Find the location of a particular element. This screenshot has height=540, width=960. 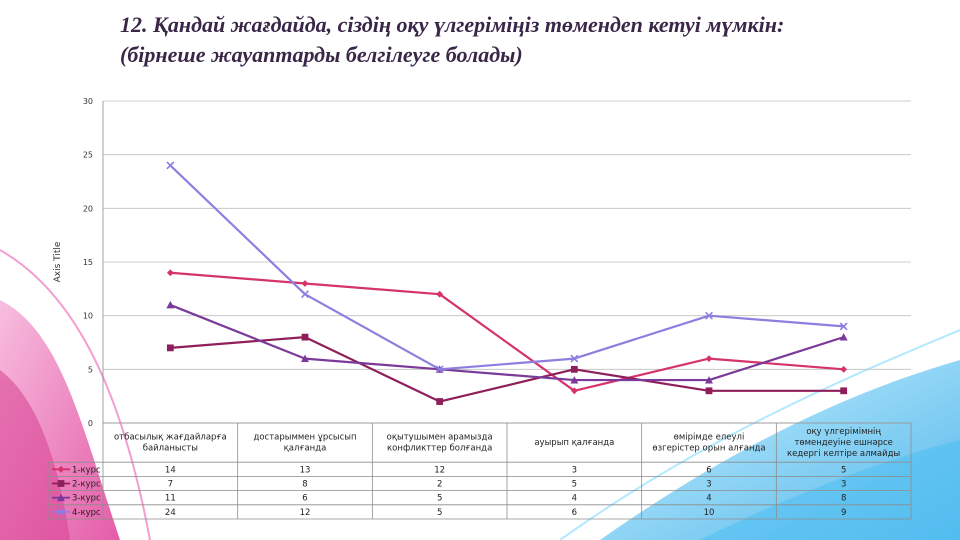

table-cell-value: 10 is located at coordinates (709, 513).